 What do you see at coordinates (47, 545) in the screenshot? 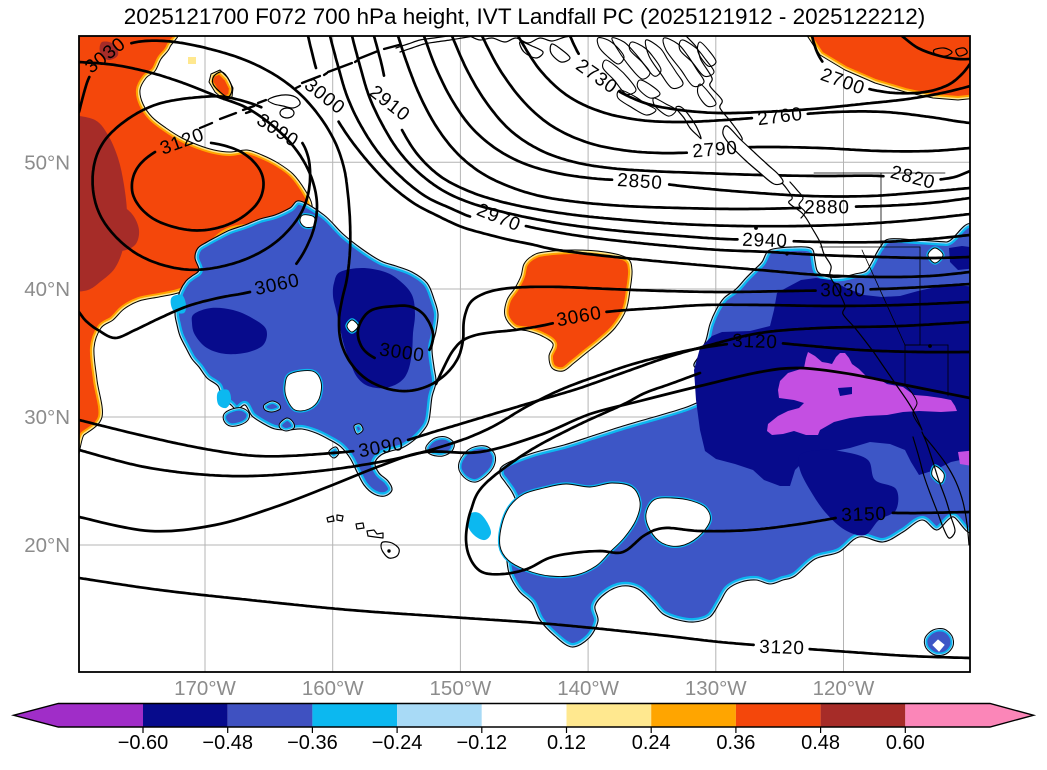
I see `svg-text: 20°N` at bounding box center [47, 545].